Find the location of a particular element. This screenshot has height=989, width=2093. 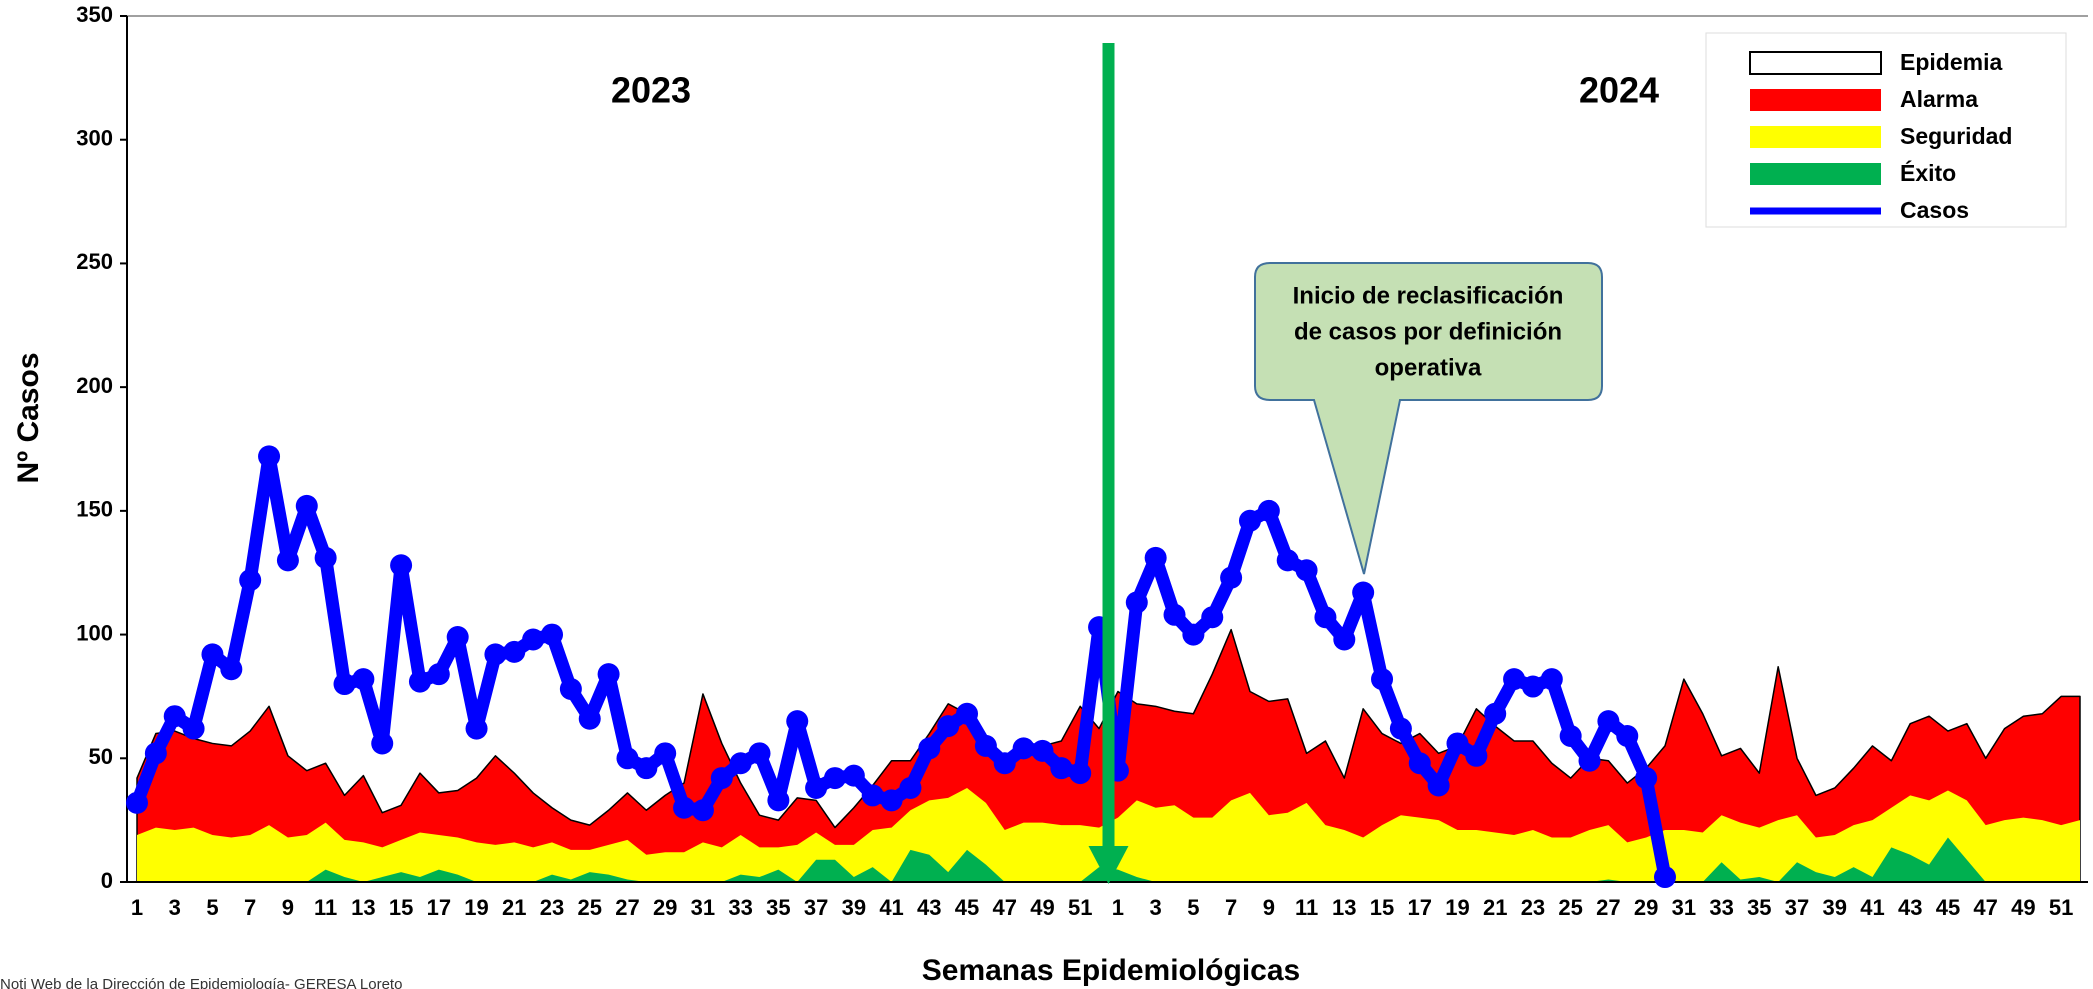

x-tick-label: 19 is located at coordinates (476, 907).